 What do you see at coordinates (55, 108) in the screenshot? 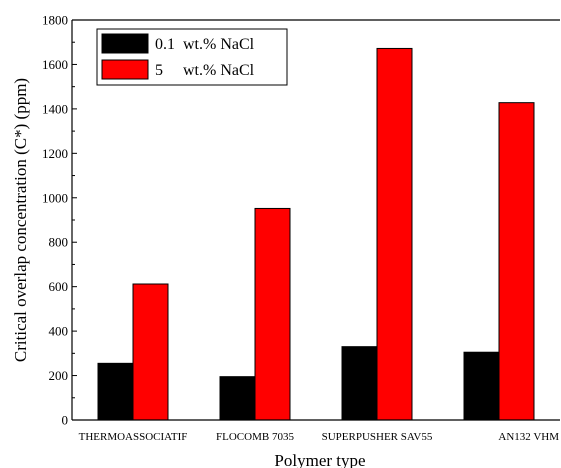
I see `y-tick-label: 1400` at bounding box center [55, 108].